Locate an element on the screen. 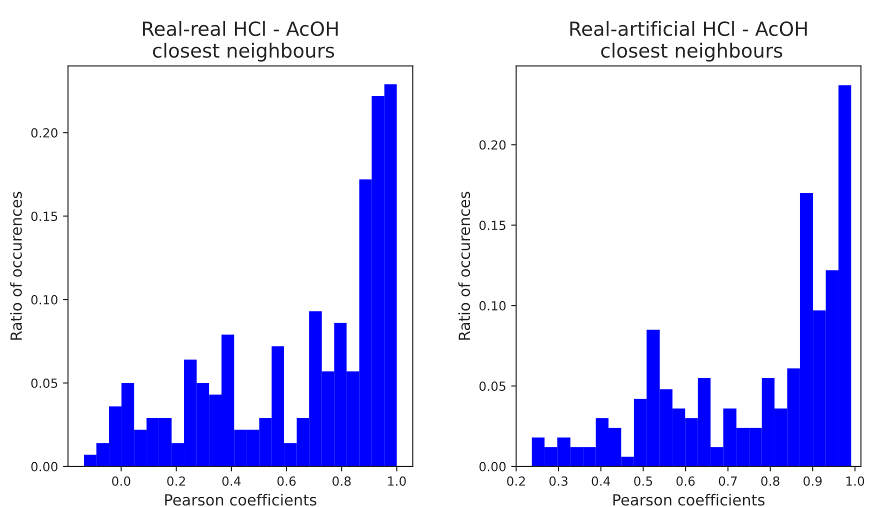  x-tick-label: 0.0 is located at coordinates (121, 481).